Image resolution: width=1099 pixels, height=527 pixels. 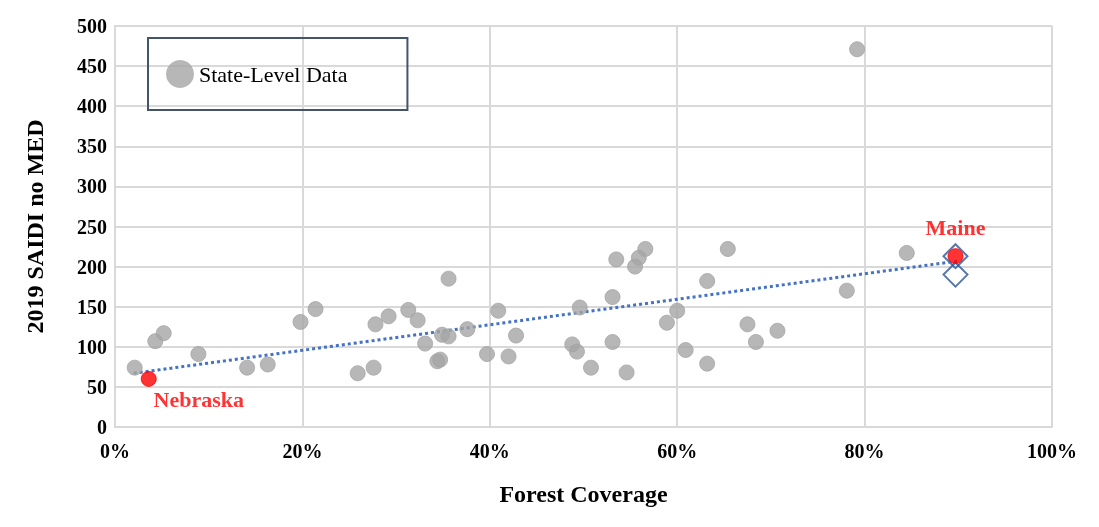 I want to click on y-tick-label: 400, so click(x=92, y=106).